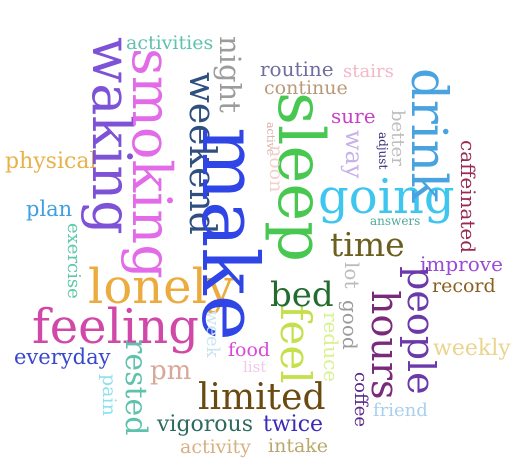 This screenshot has width=521, height=472. Describe the element at coordinates (115, 327) in the screenshot. I see `word-feeling: feeling` at that location.